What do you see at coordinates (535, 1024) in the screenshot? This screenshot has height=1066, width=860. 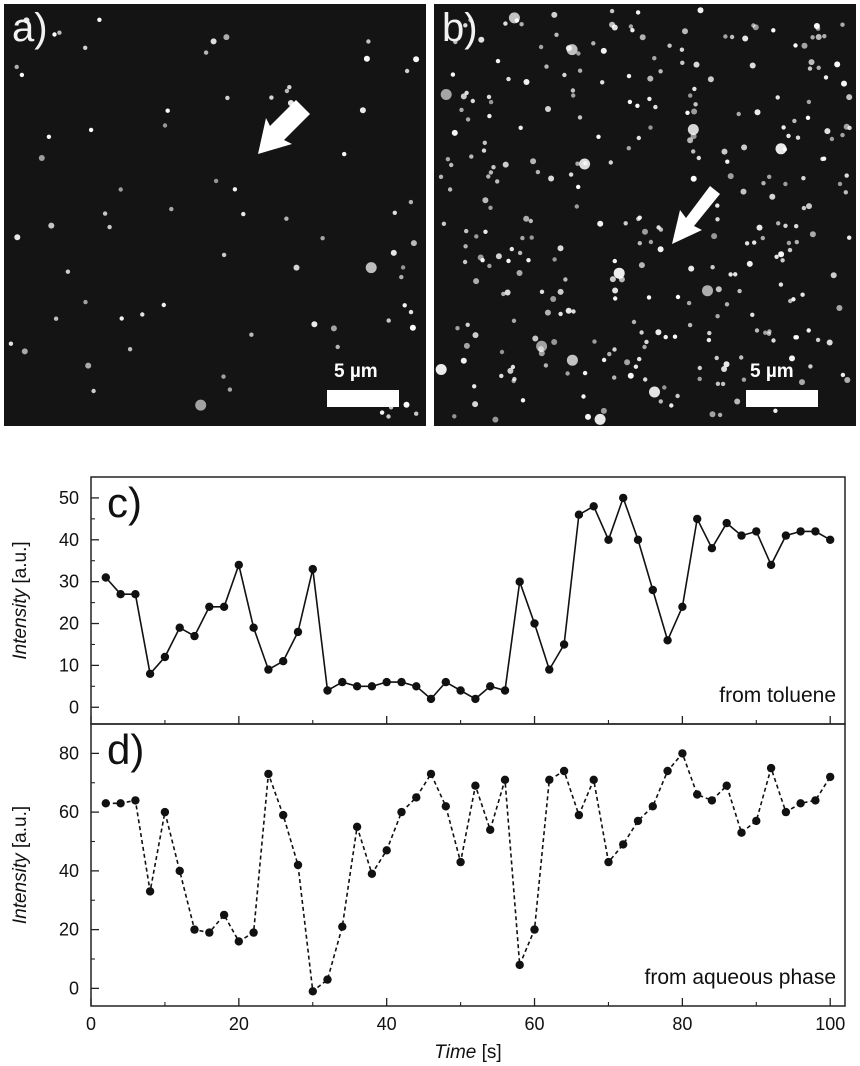 I see `x-tick-label: 60` at bounding box center [535, 1024].